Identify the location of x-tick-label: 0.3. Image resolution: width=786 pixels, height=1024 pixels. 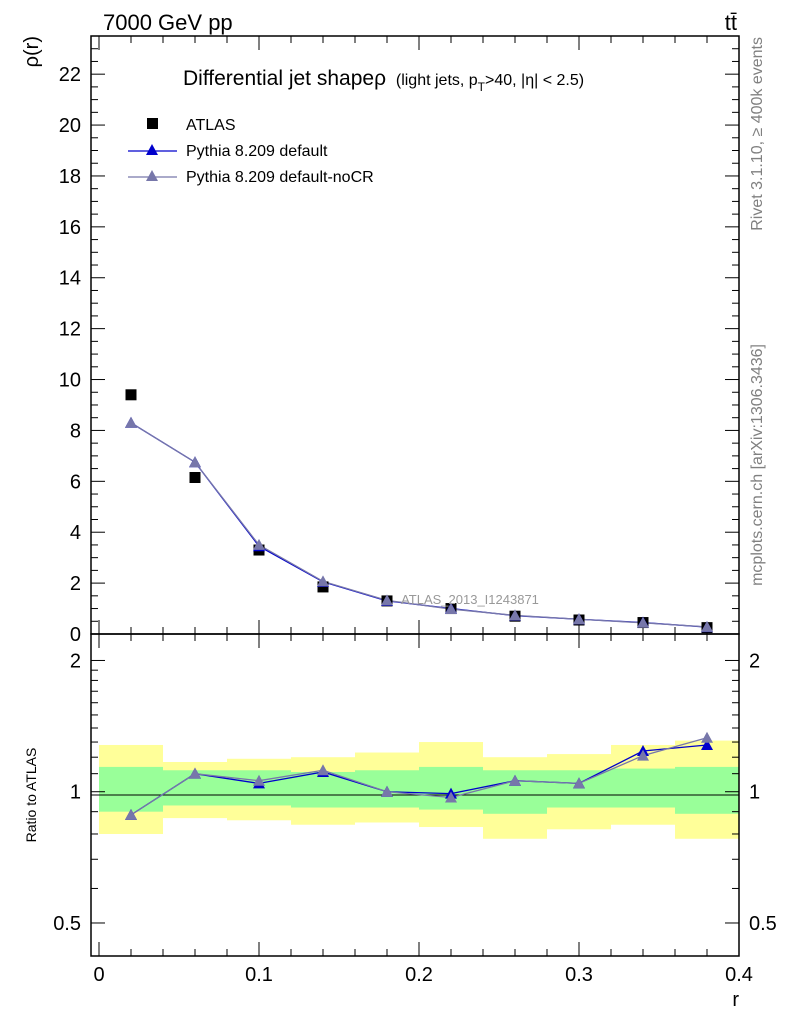
(579, 975).